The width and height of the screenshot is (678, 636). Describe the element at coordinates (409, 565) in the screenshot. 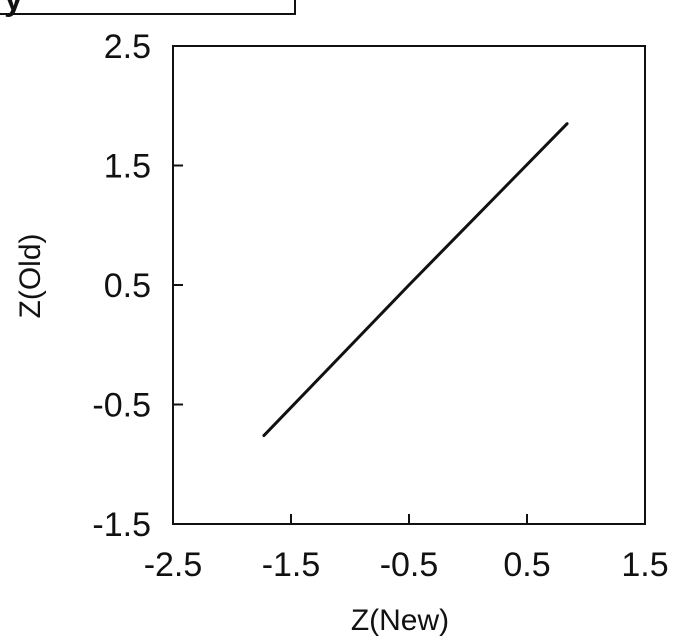

I see `x-tick-label: -0.5` at that location.